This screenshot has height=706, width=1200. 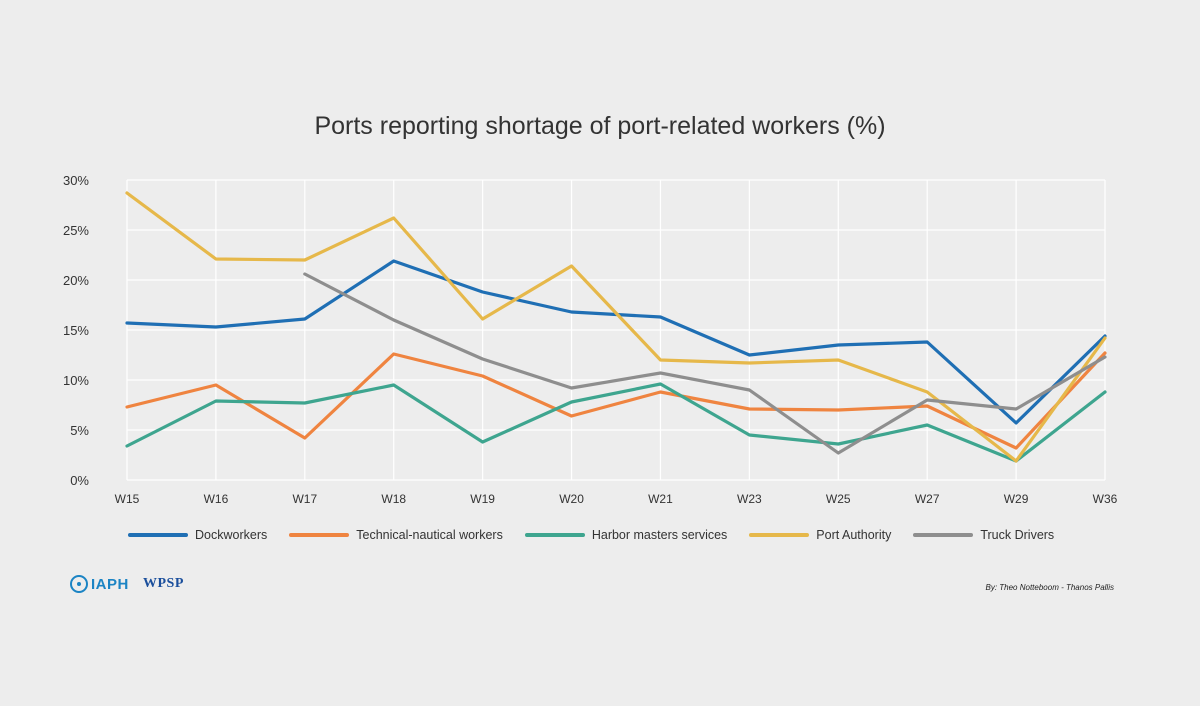 I want to click on x-tick-label: W23, so click(x=749, y=499).